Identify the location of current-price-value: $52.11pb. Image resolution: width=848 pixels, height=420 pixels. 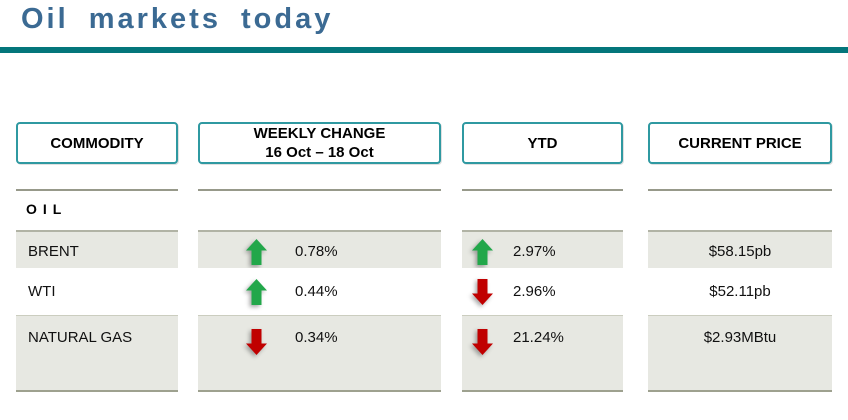
(740, 291).